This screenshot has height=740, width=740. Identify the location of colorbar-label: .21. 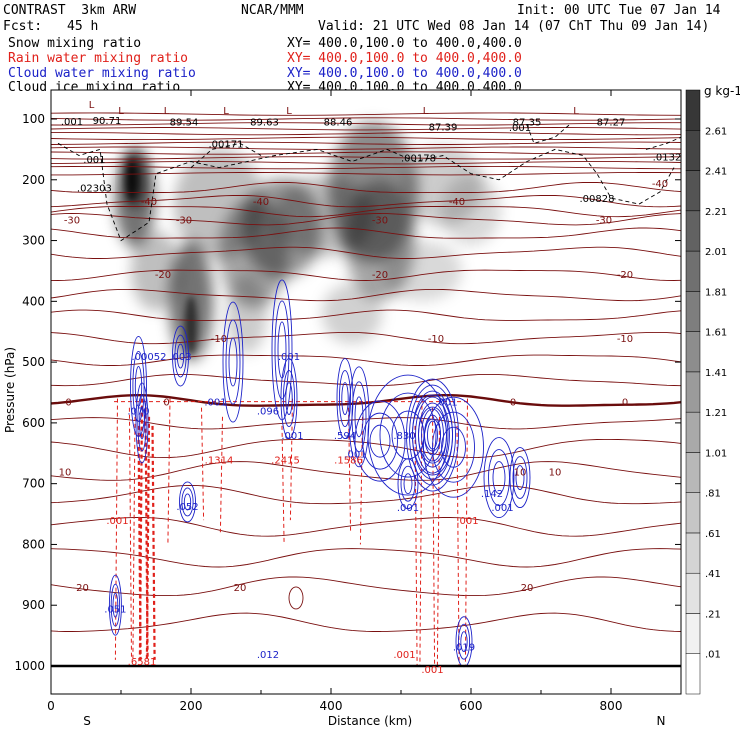
(713, 614).